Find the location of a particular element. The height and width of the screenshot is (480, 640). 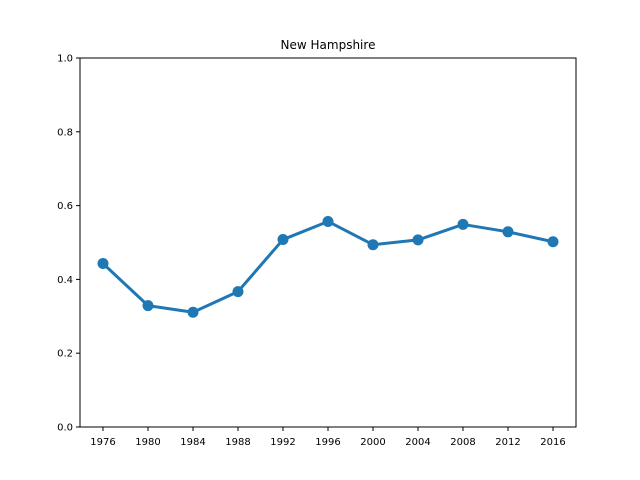

chart-title: New Hampshire is located at coordinates (328, 45).